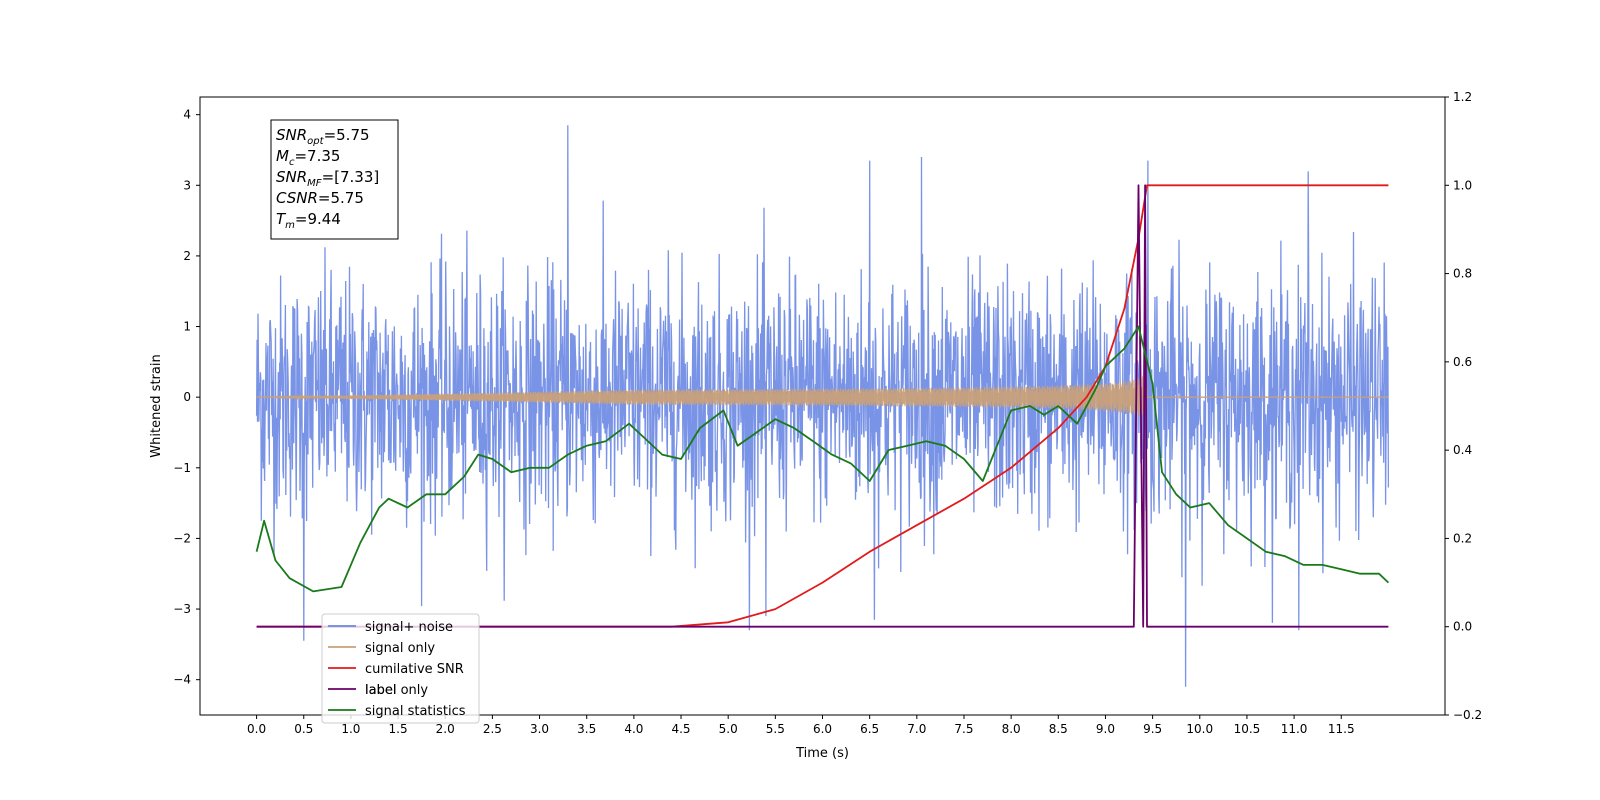 This screenshot has width=1600, height=800. What do you see at coordinates (1011, 729) in the screenshot?
I see `x-tick-label: 8.0` at bounding box center [1011, 729].